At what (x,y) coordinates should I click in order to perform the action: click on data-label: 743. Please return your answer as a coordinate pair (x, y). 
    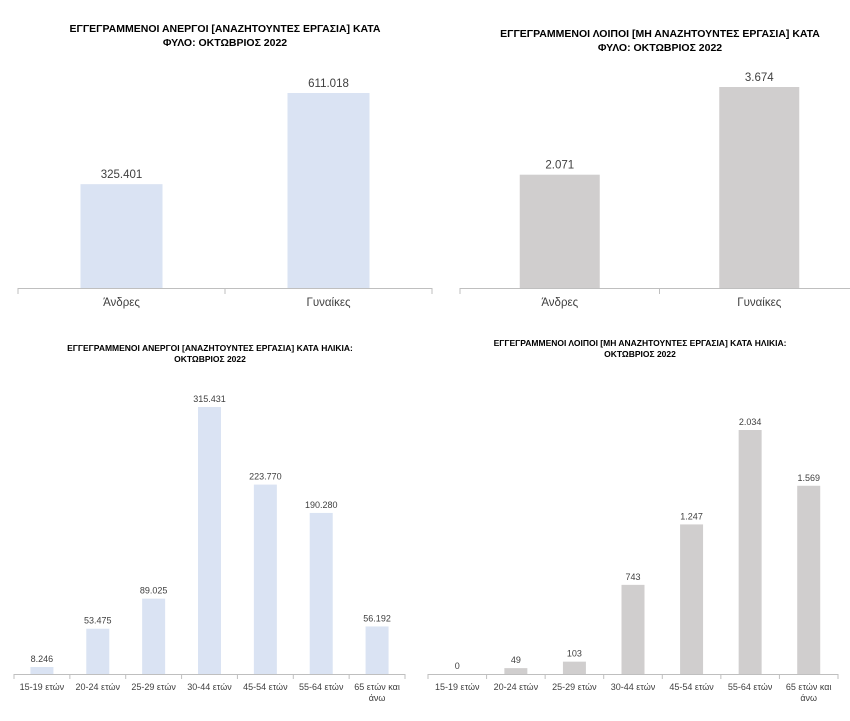
    Looking at the image, I should click on (632, 577).